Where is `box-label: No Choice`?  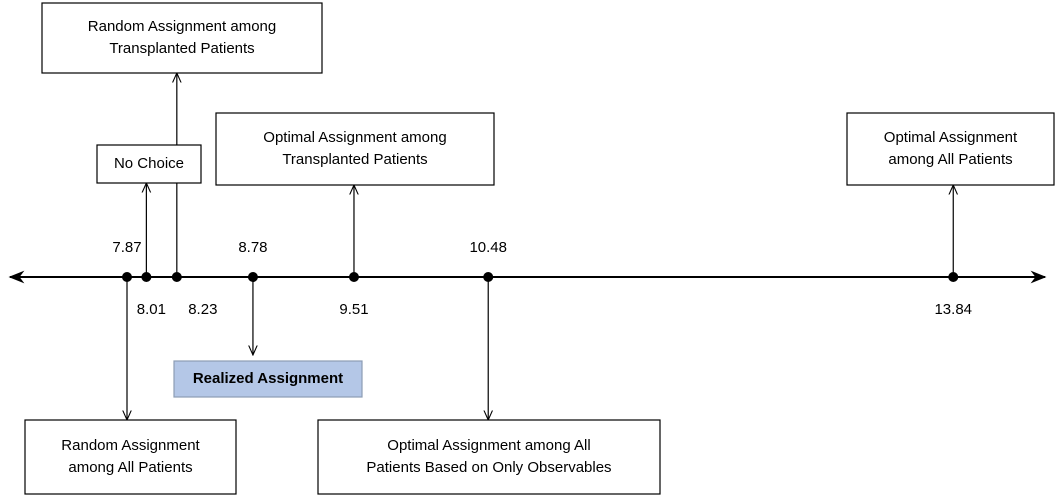
box-label: No Choice is located at coordinates (149, 163).